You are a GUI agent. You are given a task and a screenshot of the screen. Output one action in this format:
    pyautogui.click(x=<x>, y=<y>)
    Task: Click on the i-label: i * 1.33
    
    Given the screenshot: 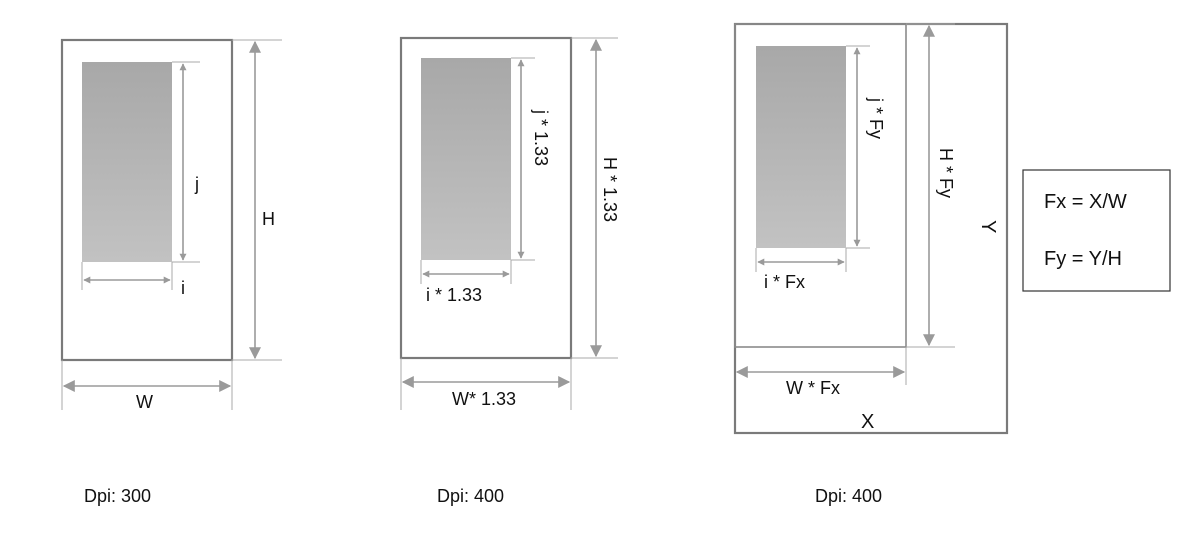 What is the action you would take?
    pyautogui.click(x=454, y=295)
    